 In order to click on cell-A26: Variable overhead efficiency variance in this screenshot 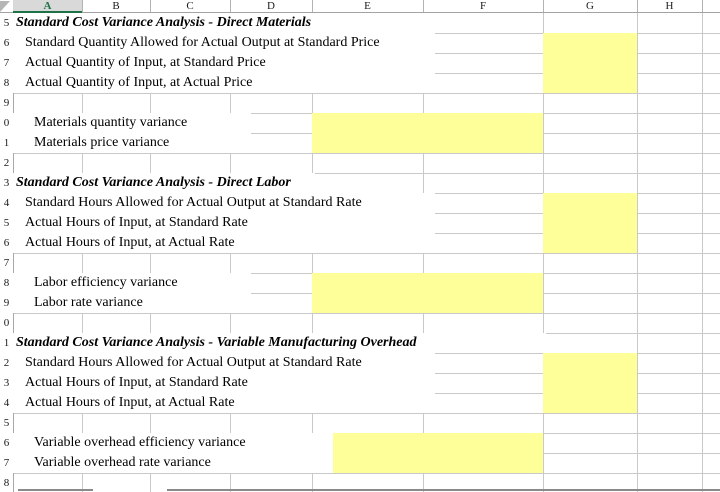, I will do `click(173, 443)`.